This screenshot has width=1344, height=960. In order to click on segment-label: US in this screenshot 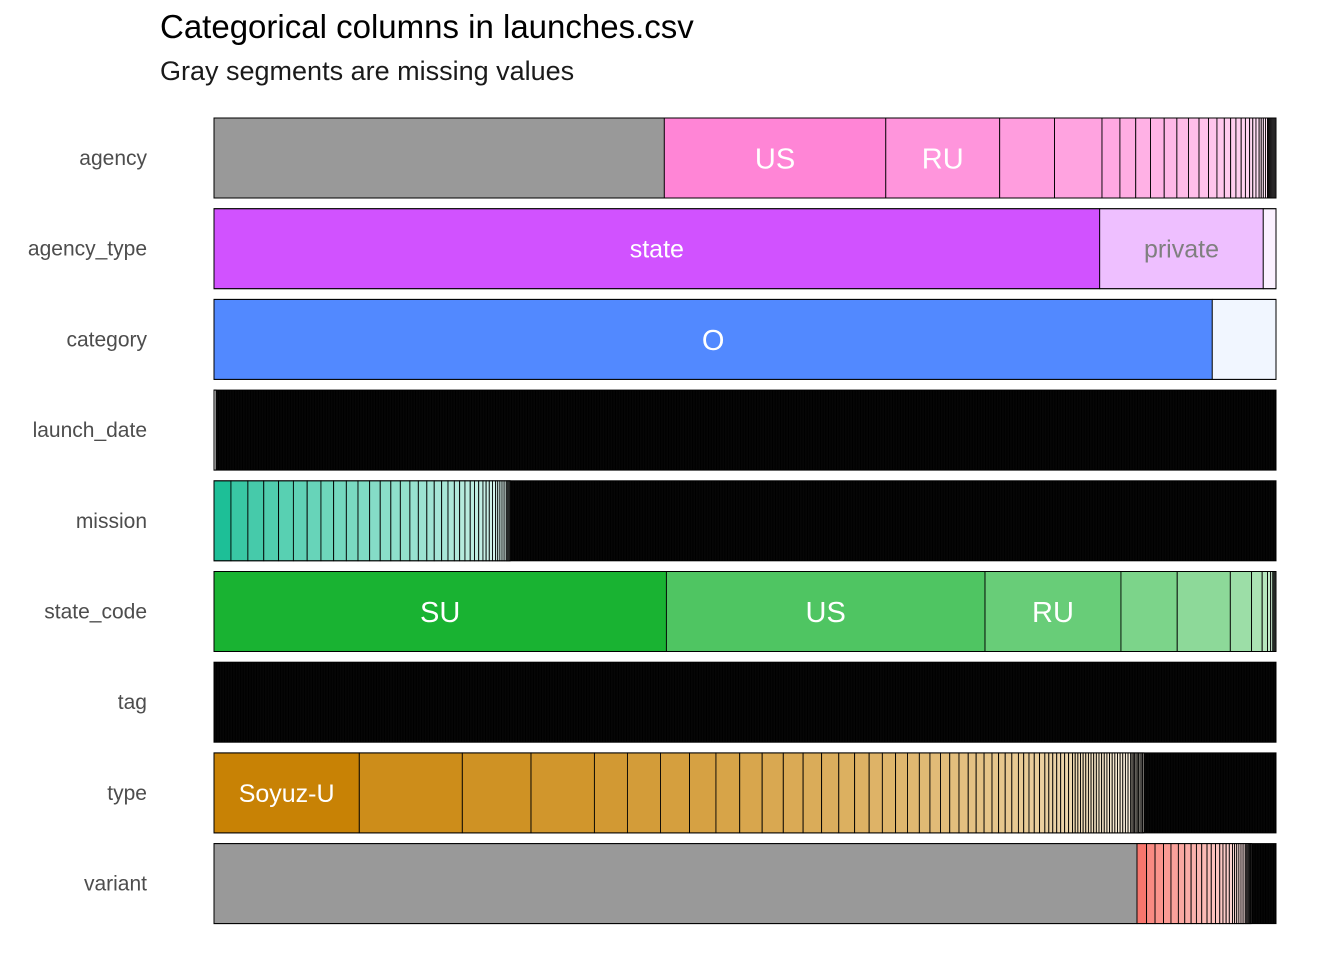, I will do `click(775, 159)`.